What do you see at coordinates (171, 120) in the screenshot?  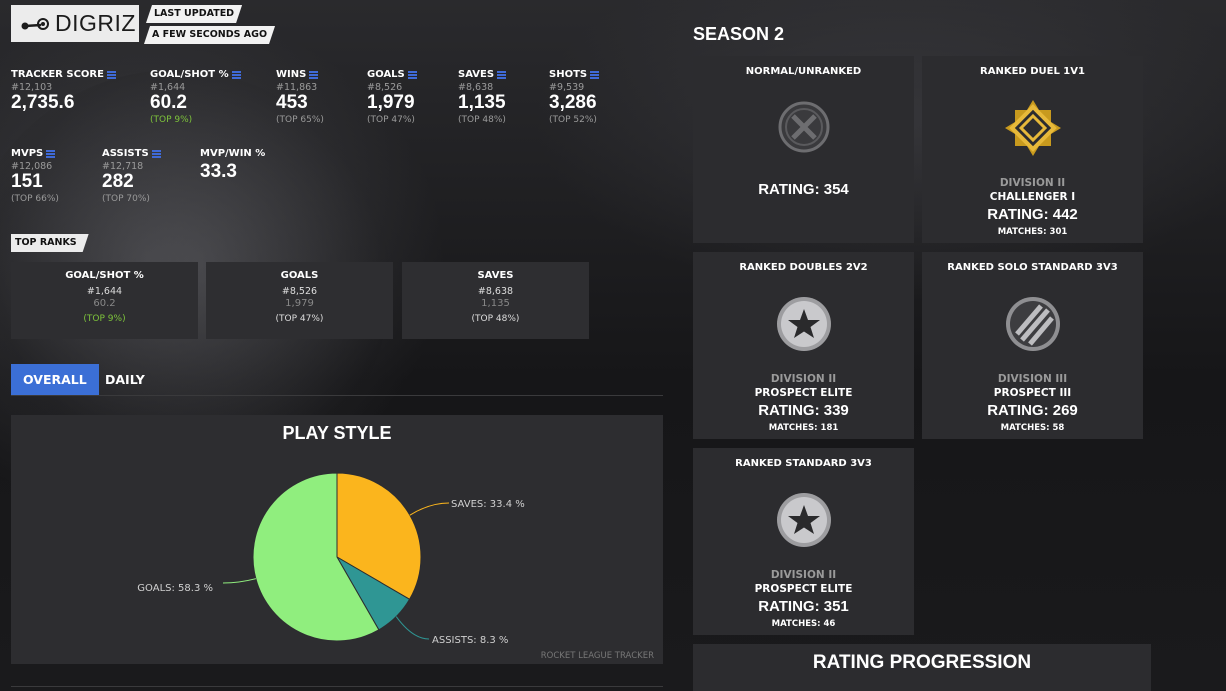 I see `stat-top: (TOP 9%)` at bounding box center [171, 120].